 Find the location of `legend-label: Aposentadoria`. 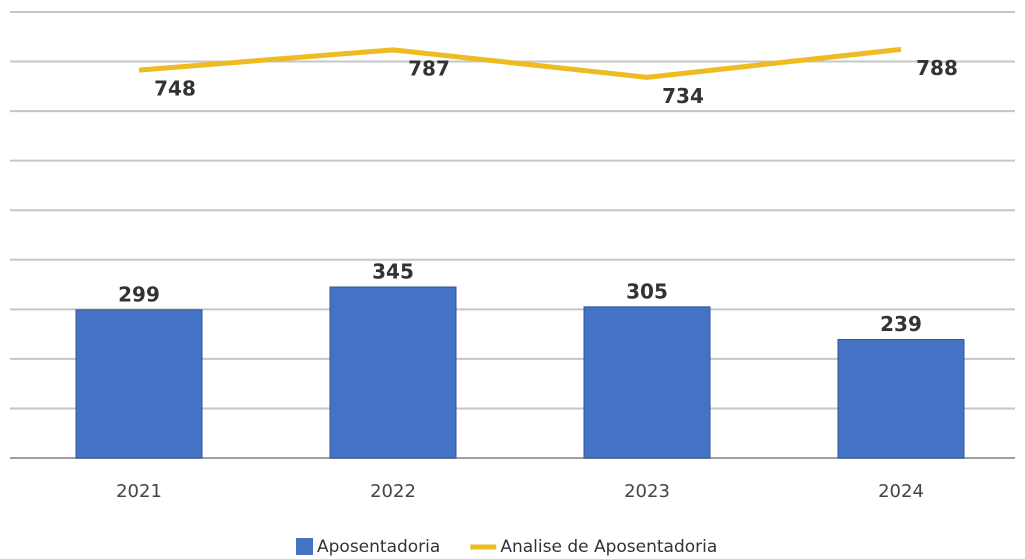

legend-label: Aposentadoria is located at coordinates (378, 547).